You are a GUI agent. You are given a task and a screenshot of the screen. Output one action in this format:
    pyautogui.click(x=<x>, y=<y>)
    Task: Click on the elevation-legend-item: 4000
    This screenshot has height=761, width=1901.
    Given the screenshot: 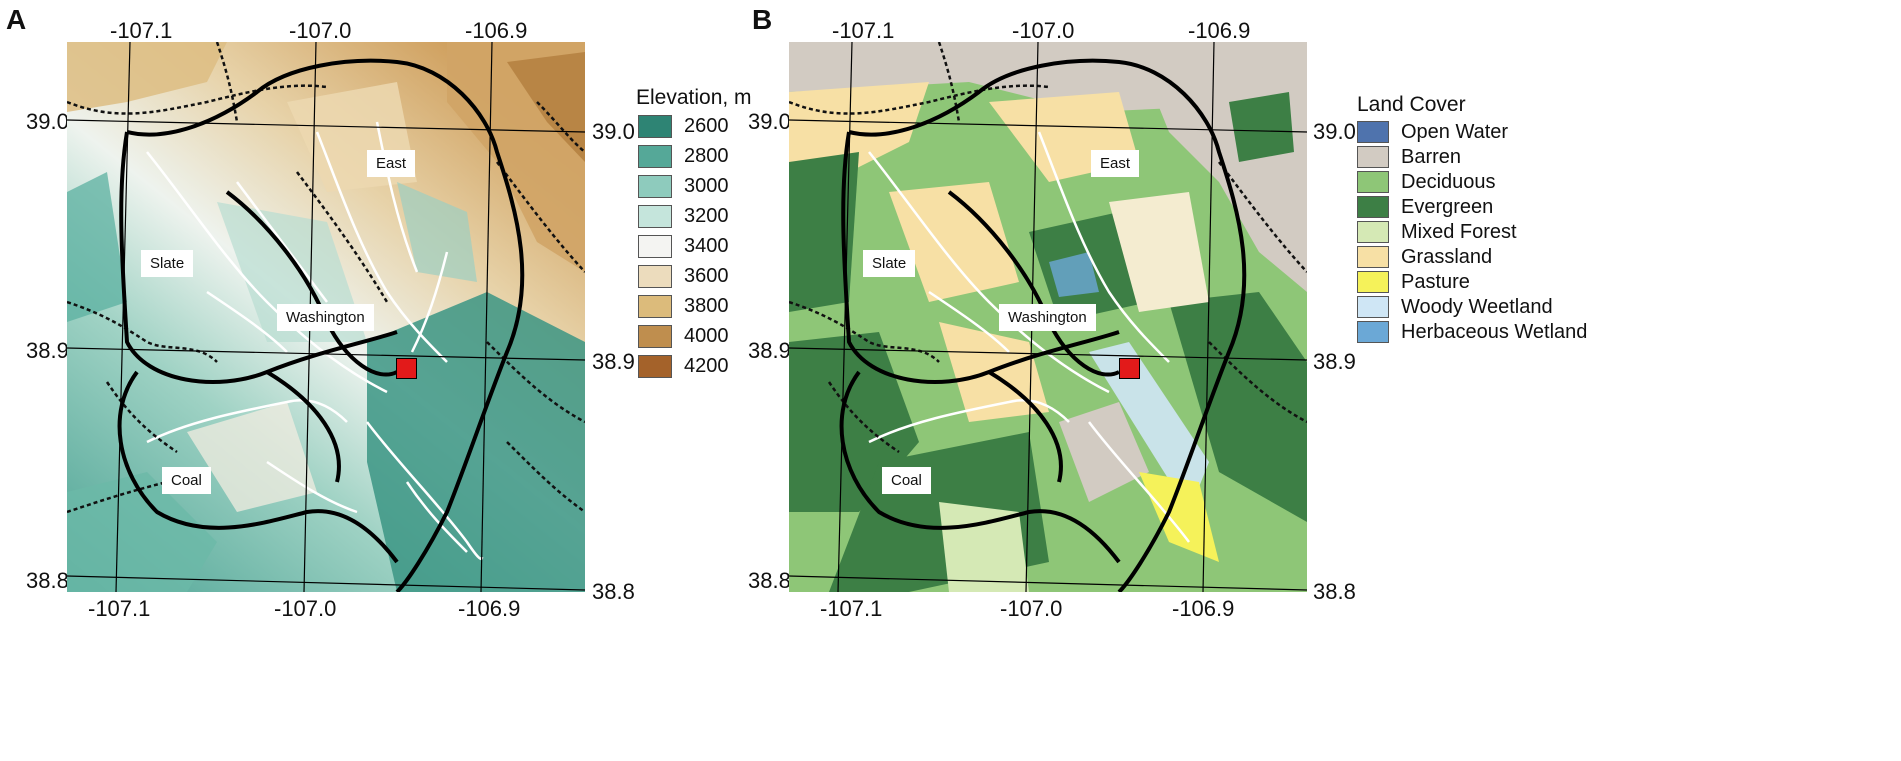 What is the action you would take?
    pyautogui.click(x=683, y=336)
    